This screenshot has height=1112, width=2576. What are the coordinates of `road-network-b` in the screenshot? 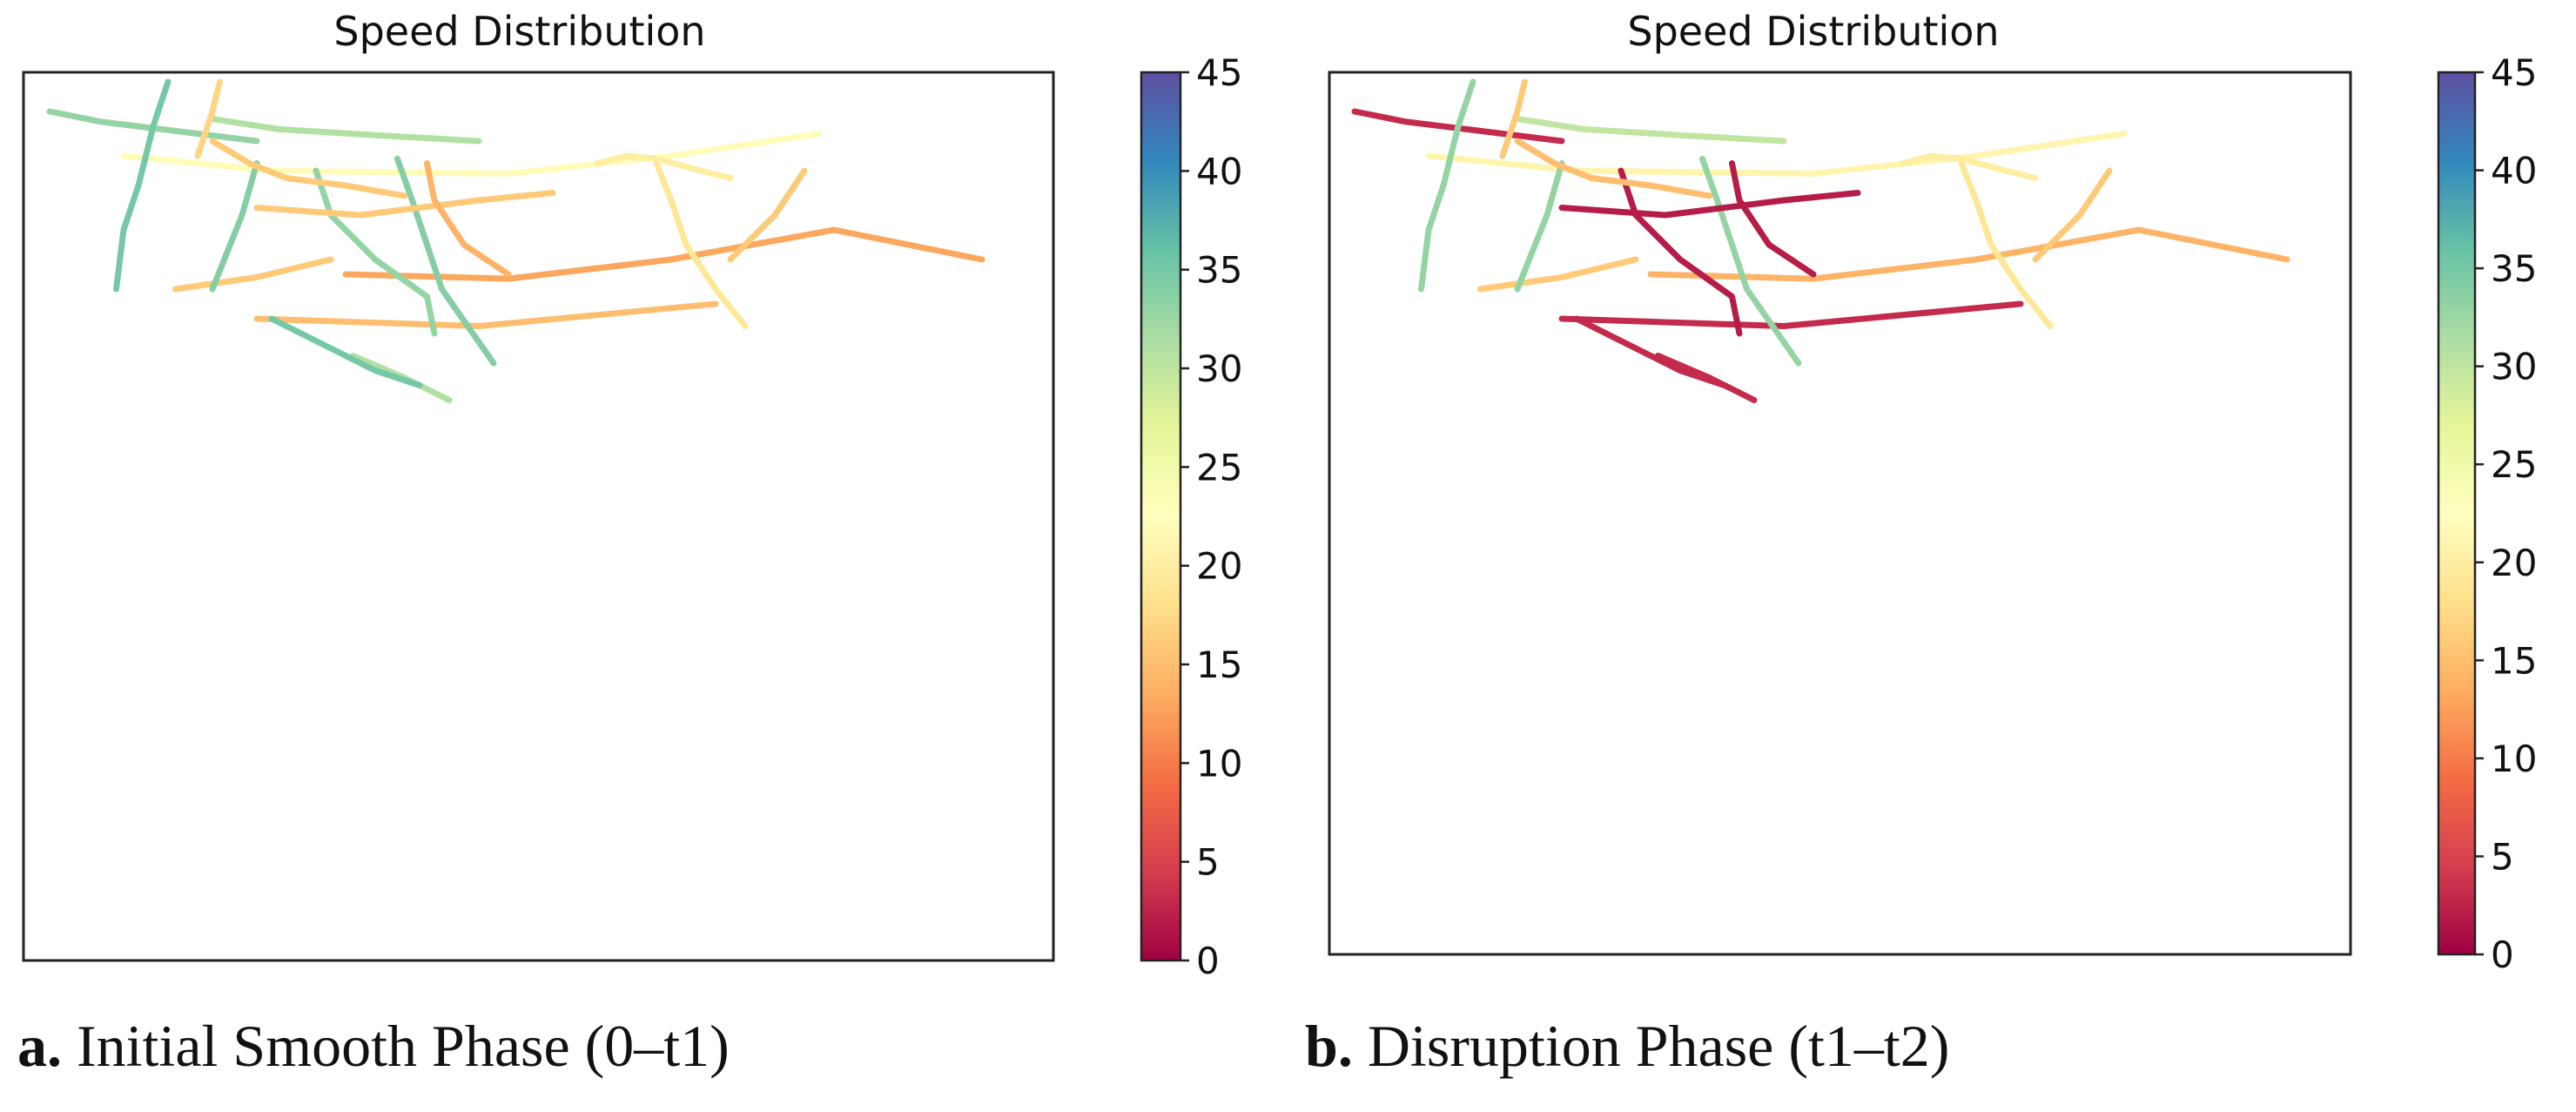 It's located at (1820, 241).